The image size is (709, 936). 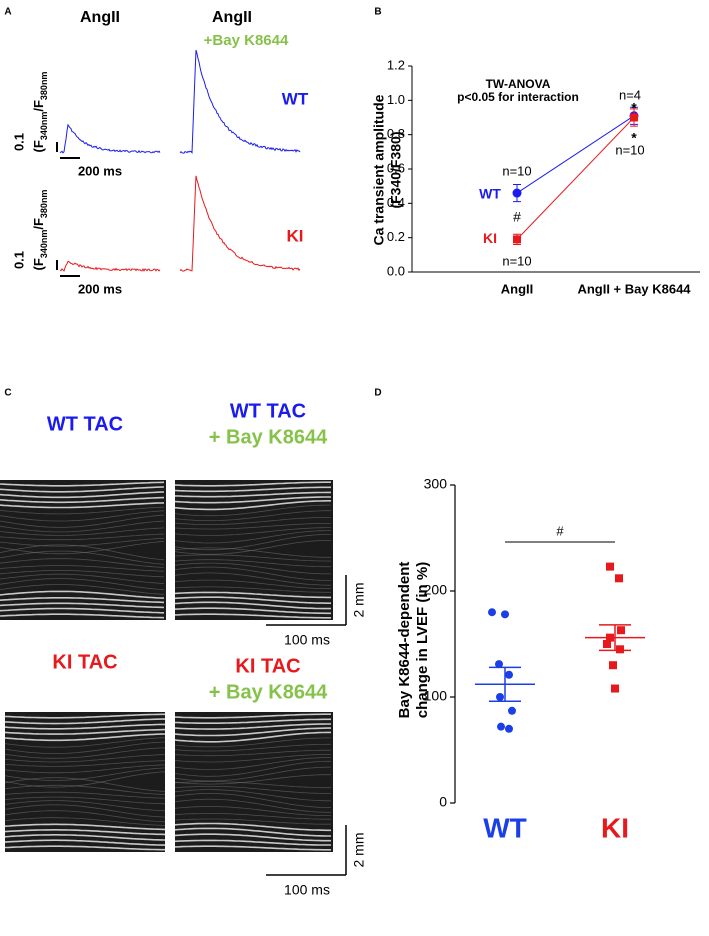 What do you see at coordinates (518, 97) in the screenshot?
I see `annotation: p<0.05 for interaction` at bounding box center [518, 97].